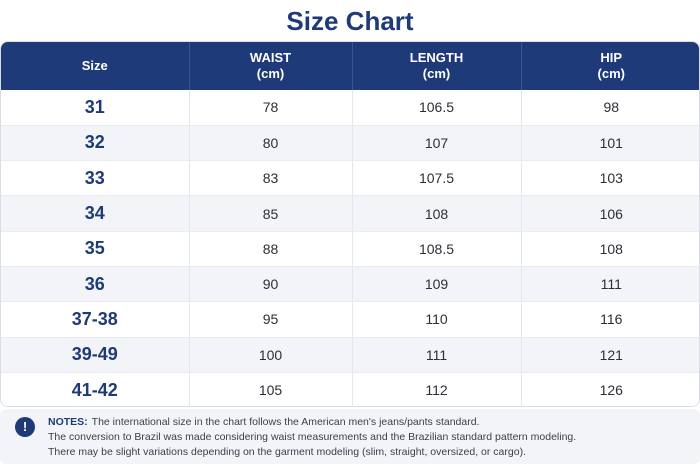 The image size is (700, 466). I want to click on cell-waist: 85, so click(271, 213).